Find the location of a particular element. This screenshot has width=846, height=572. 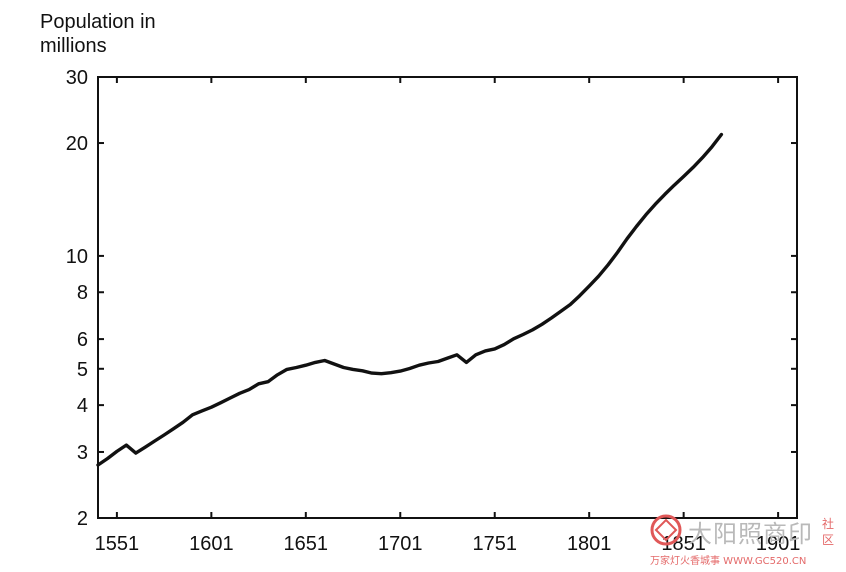

y-tick-label: 3 is located at coordinates (82, 453).